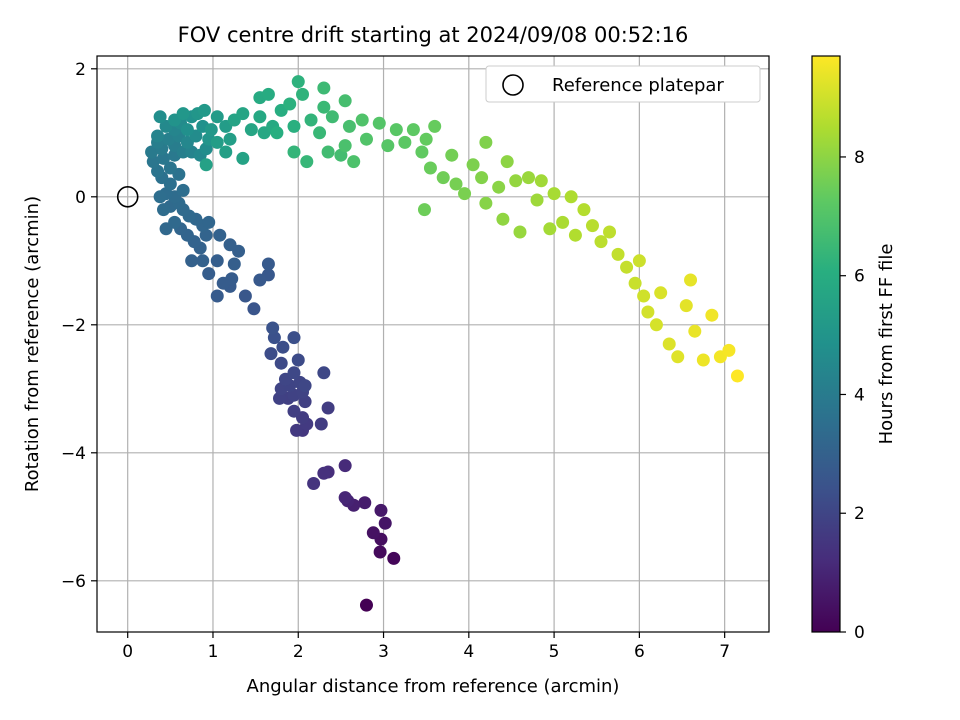  What do you see at coordinates (859, 514) in the screenshot?
I see `colorbar-tick-label: 2` at bounding box center [859, 514].